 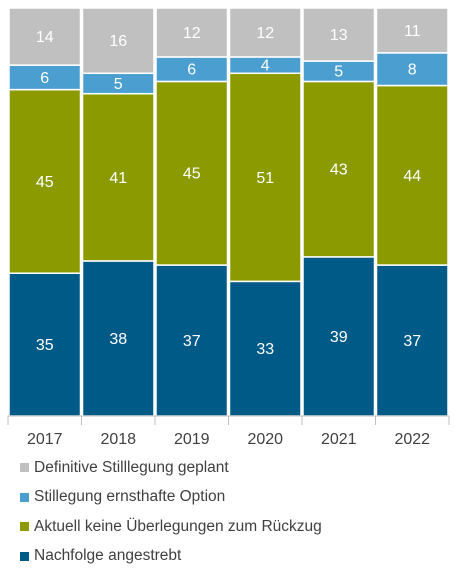 I want to click on x-tick-label: 2017, so click(x=45, y=439).